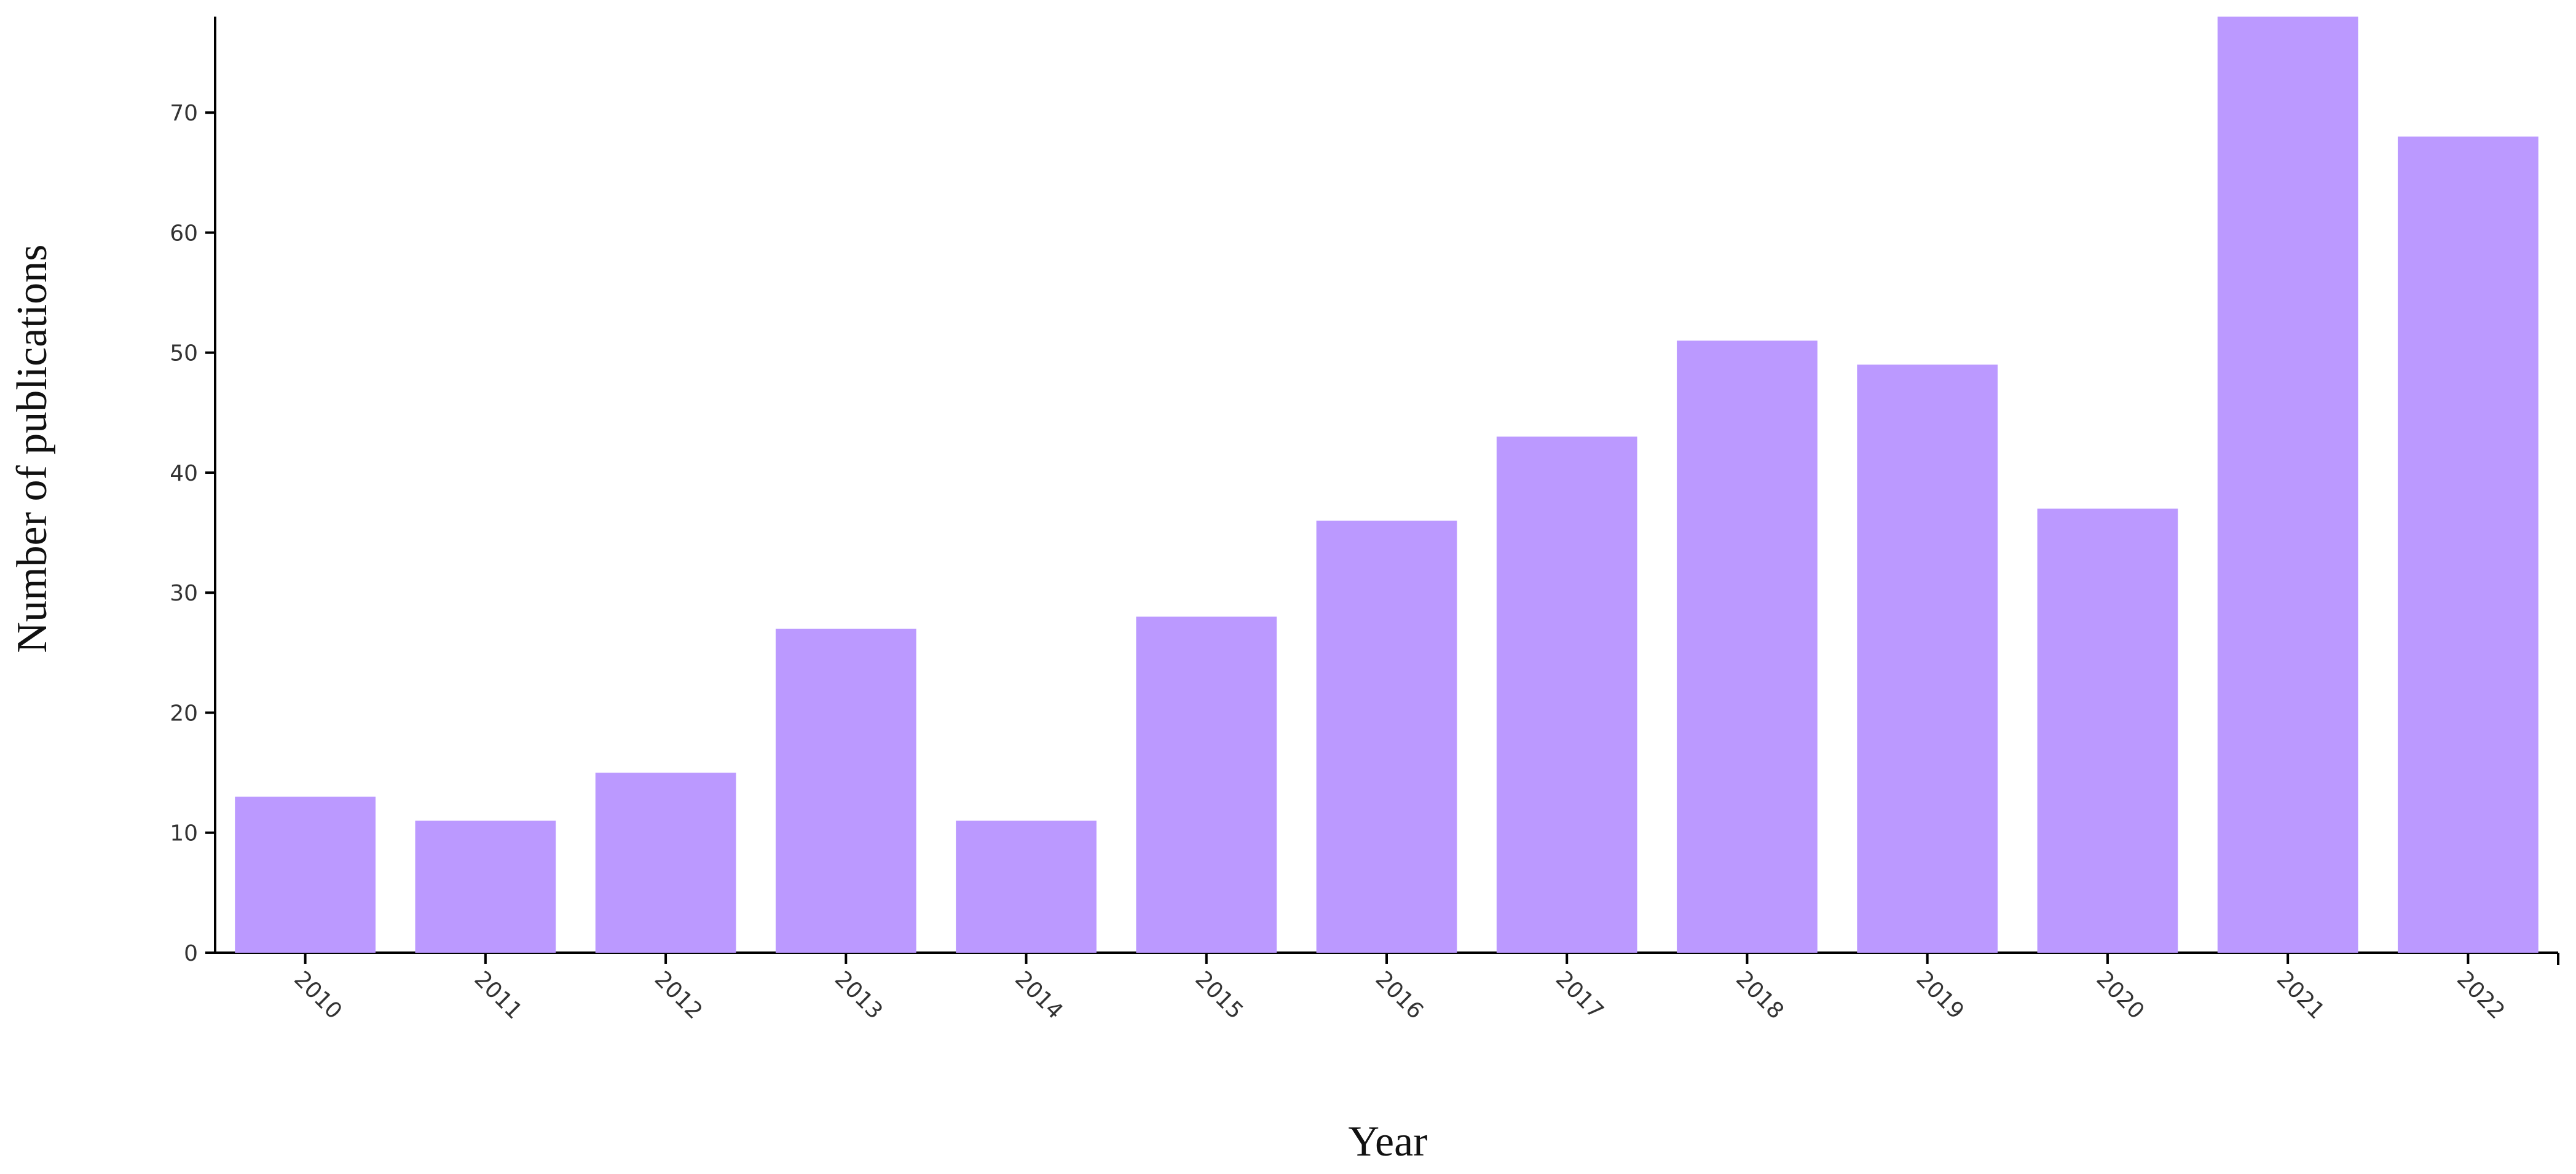 The height and width of the screenshot is (1174, 2576). What do you see at coordinates (184, 233) in the screenshot?
I see `y-tick-label: 60` at bounding box center [184, 233].